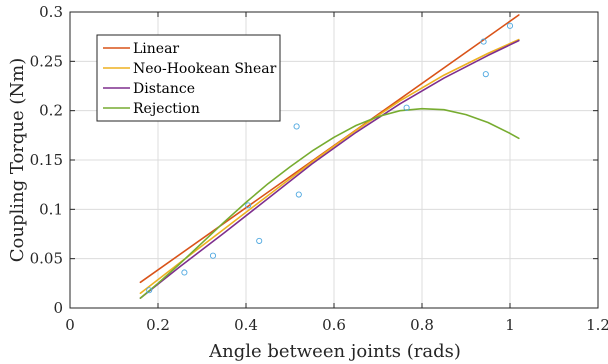  Describe the element at coordinates (510, 325) in the screenshot. I see `x-tick-label: 1` at that location.